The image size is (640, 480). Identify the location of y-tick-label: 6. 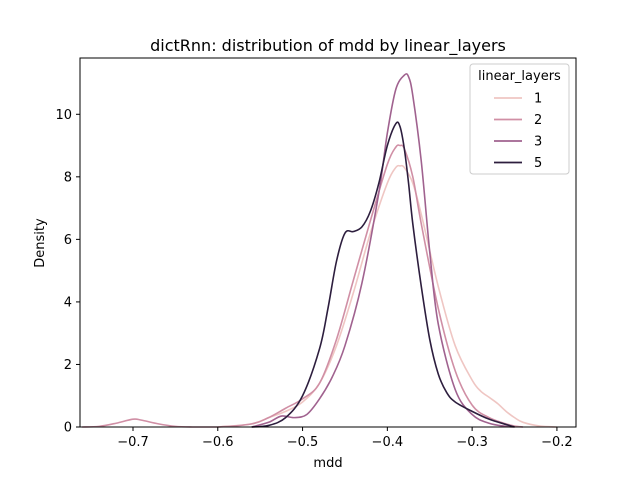
(68, 240).